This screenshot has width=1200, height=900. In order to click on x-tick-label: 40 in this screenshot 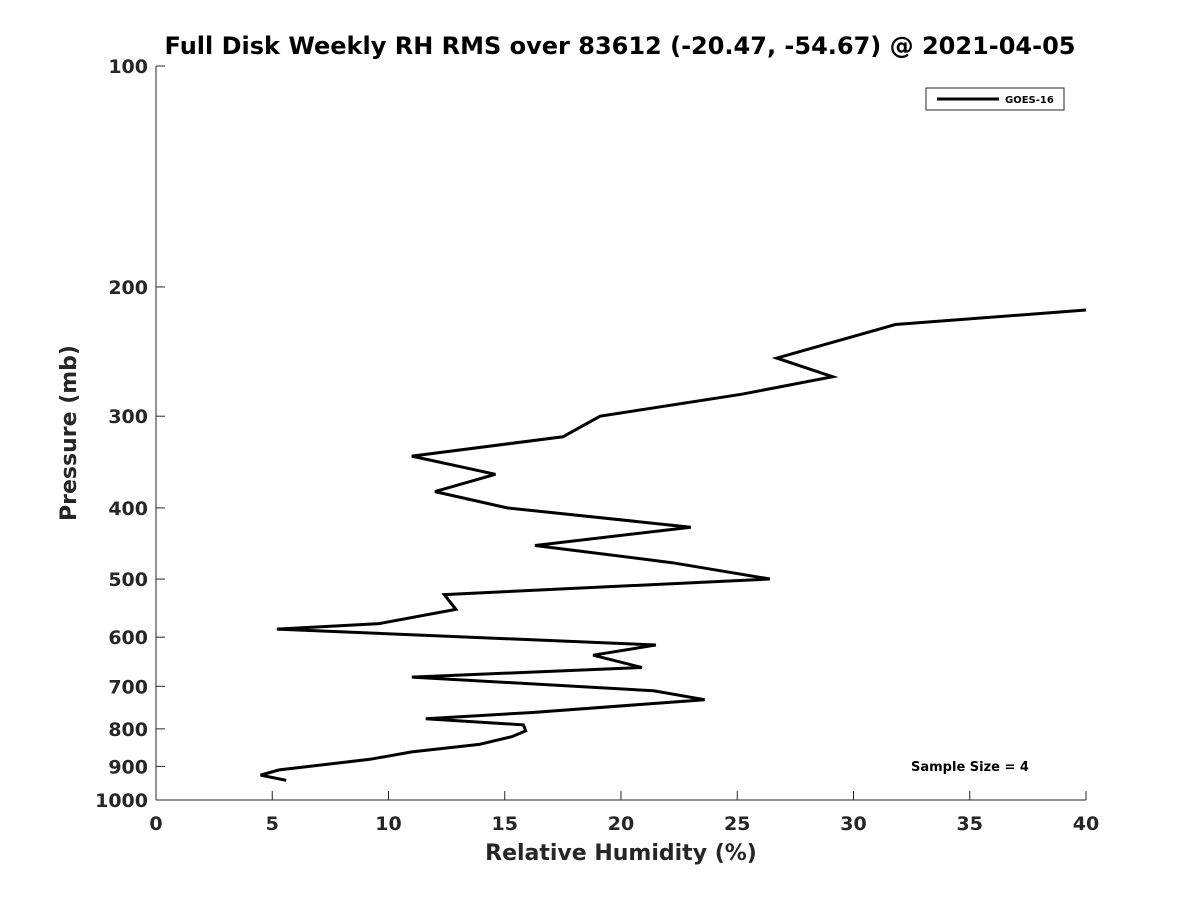, I will do `click(1086, 824)`.